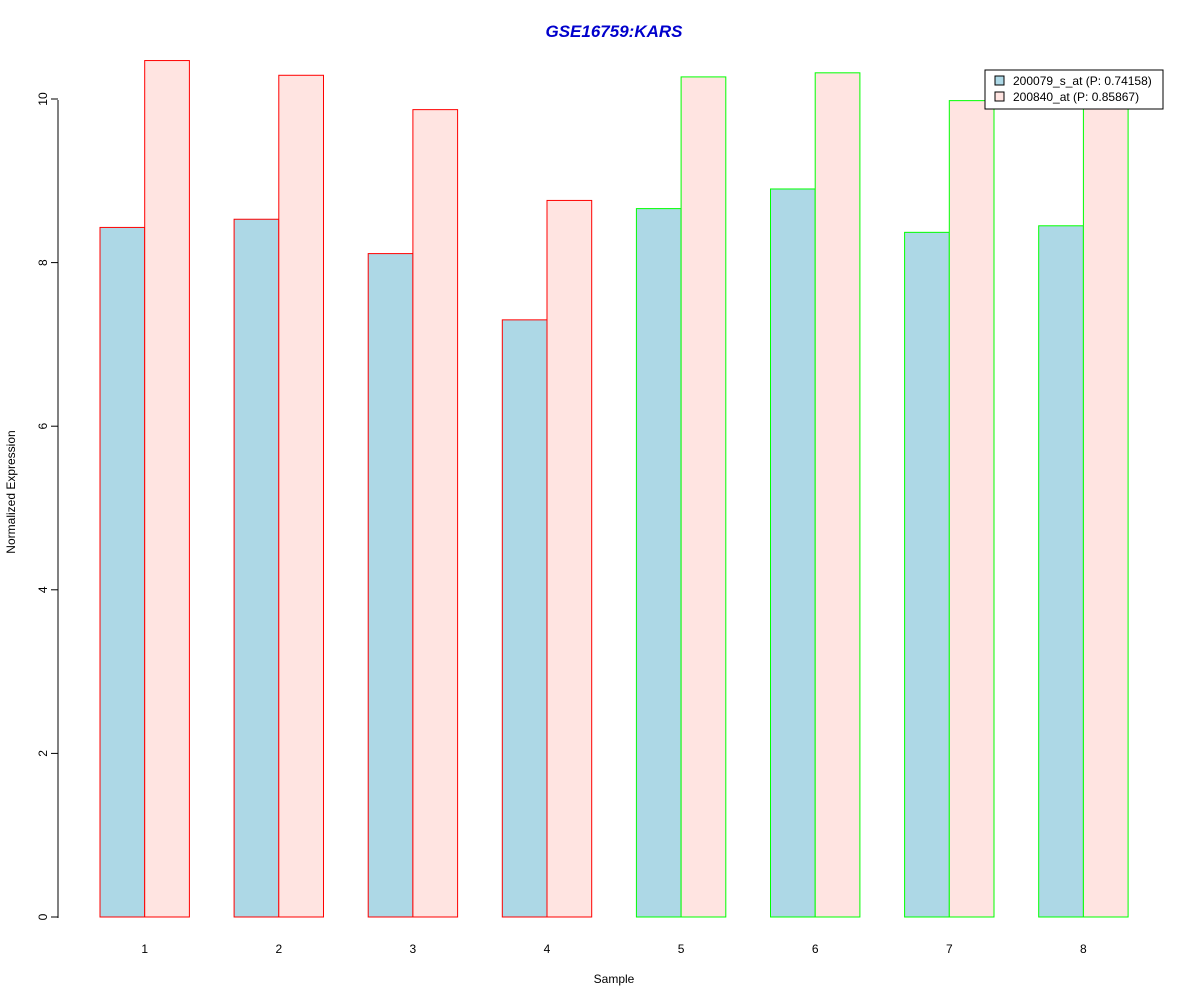  What do you see at coordinates (144, 949) in the screenshot?
I see `x-tick-label: 1` at bounding box center [144, 949].